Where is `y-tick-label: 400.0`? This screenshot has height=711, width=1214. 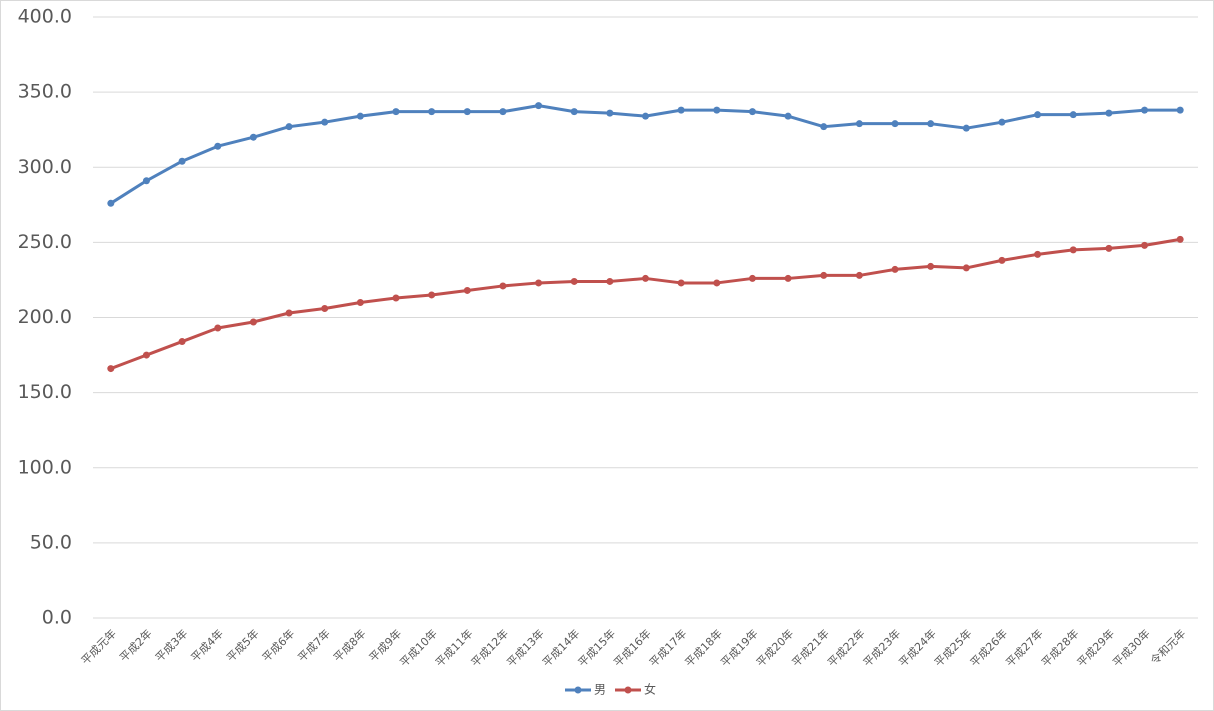
y-tick-label: 400.0 is located at coordinates (45, 17).